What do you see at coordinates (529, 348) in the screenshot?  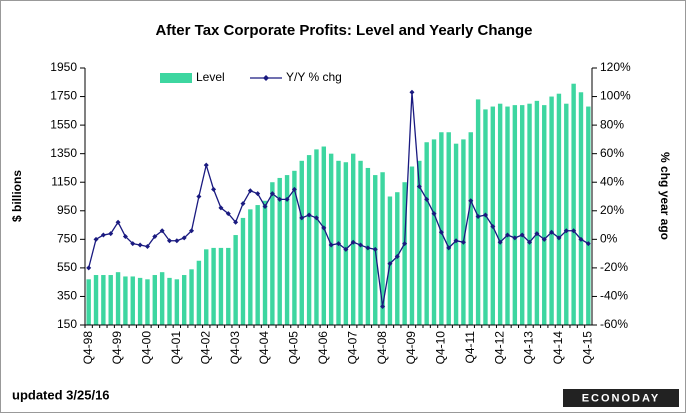 I see `x-tick-label: Q4-13` at bounding box center [529, 348].